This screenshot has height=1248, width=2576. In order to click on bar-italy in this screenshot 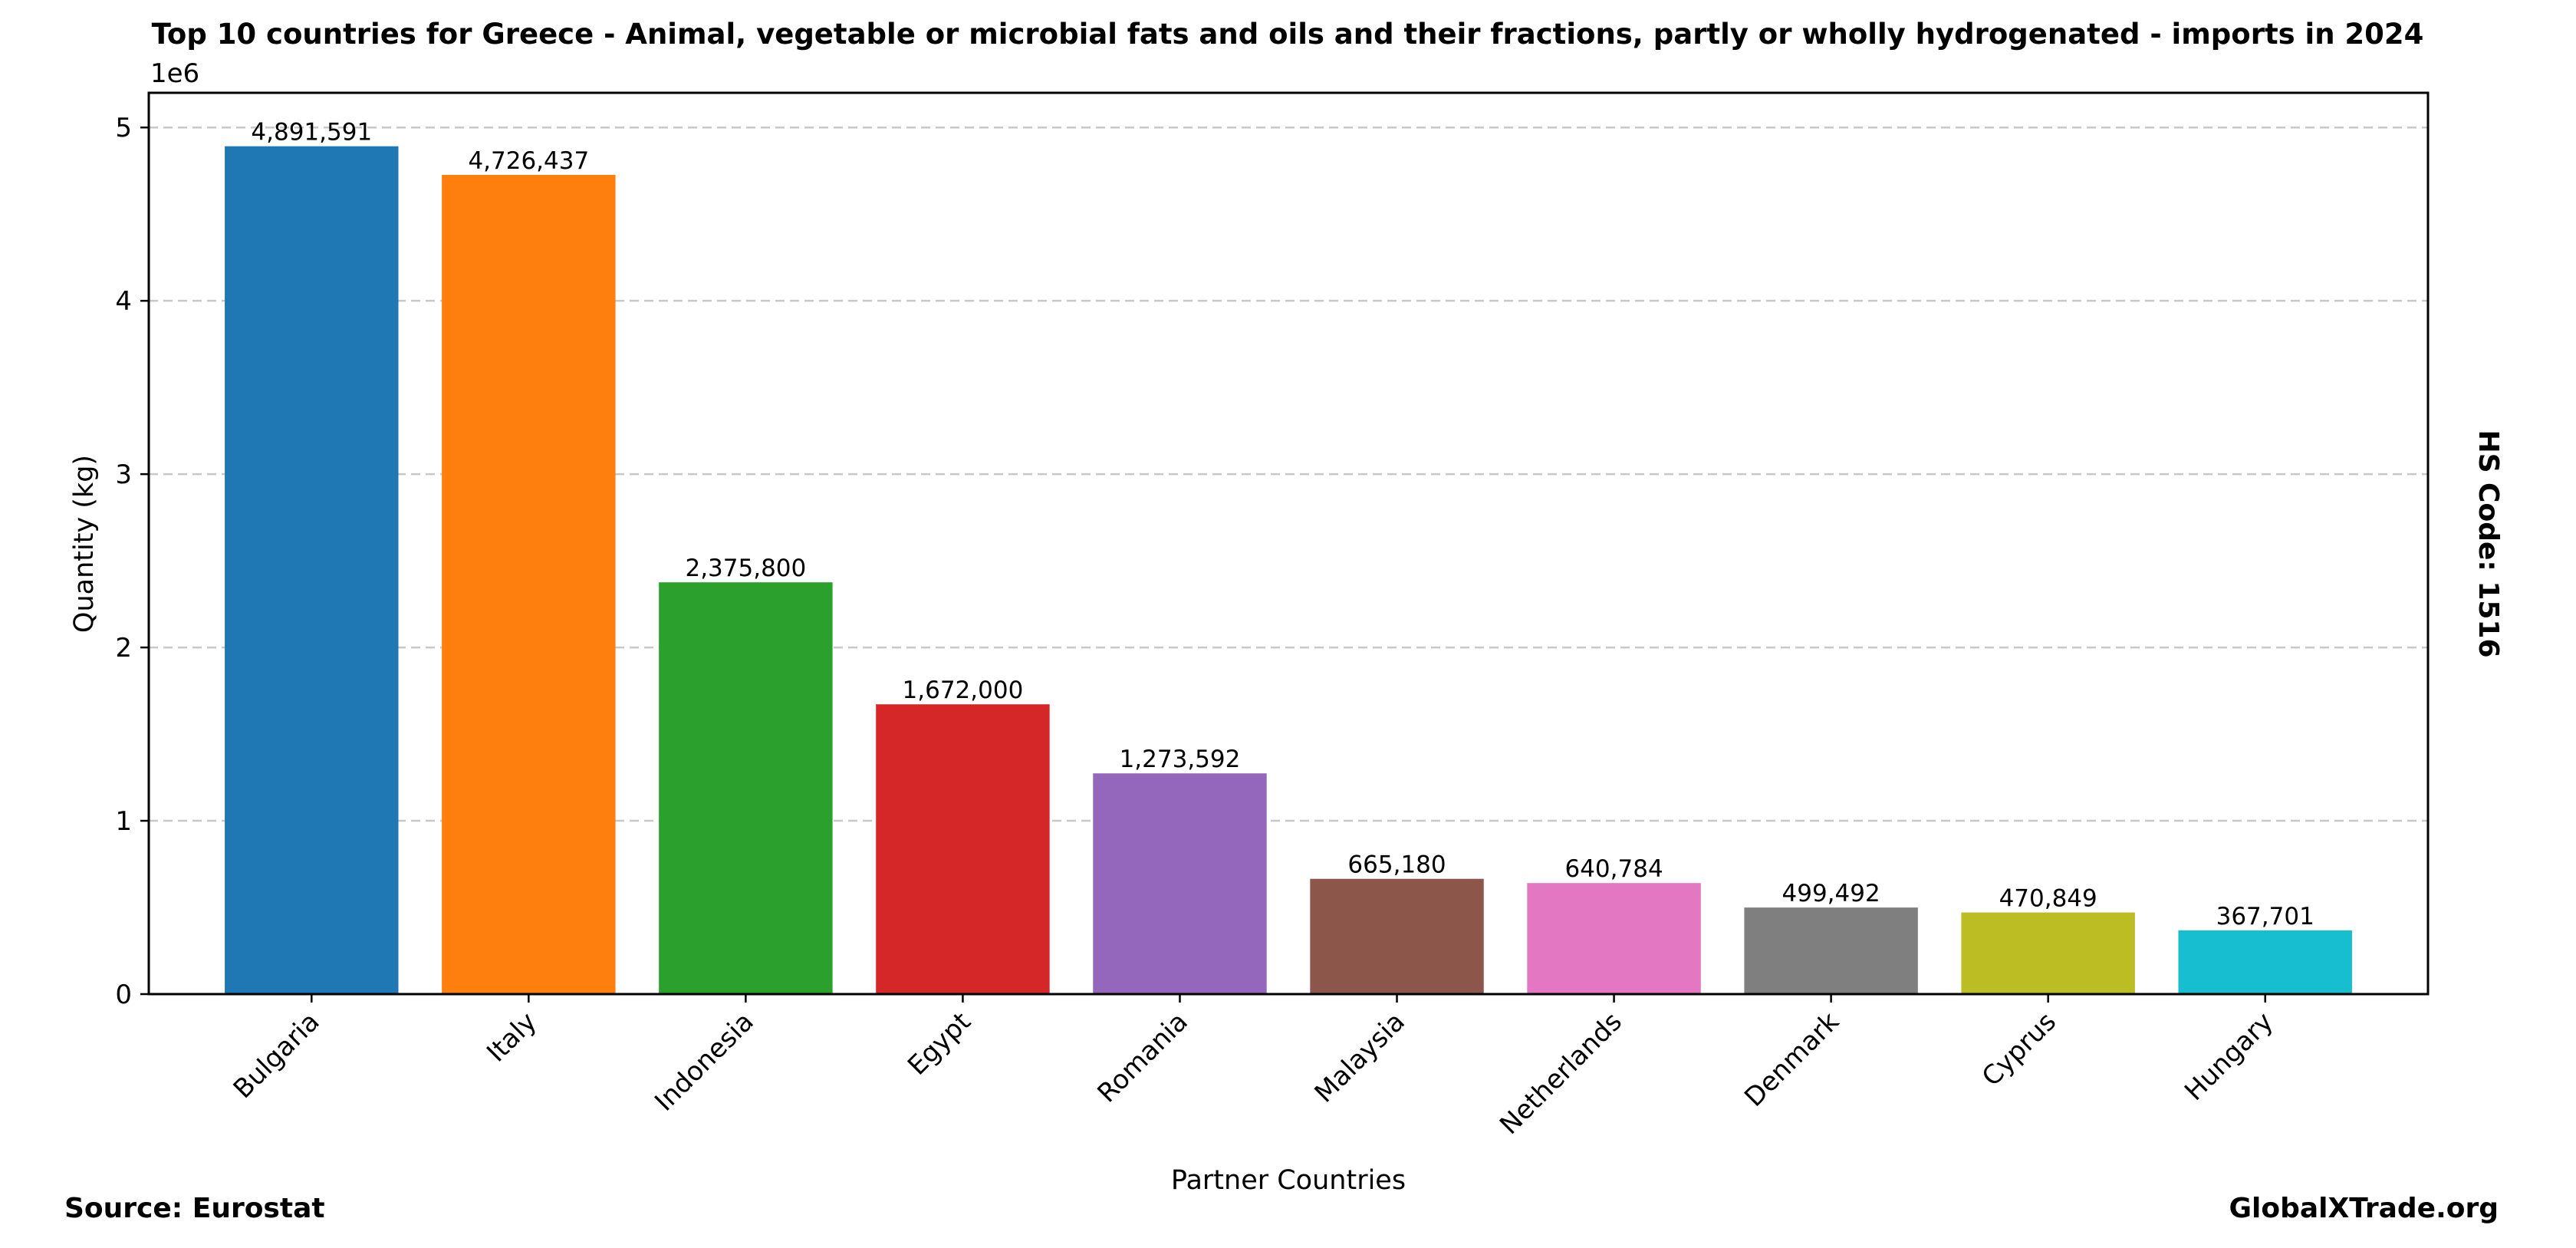, I will do `click(529, 584)`.